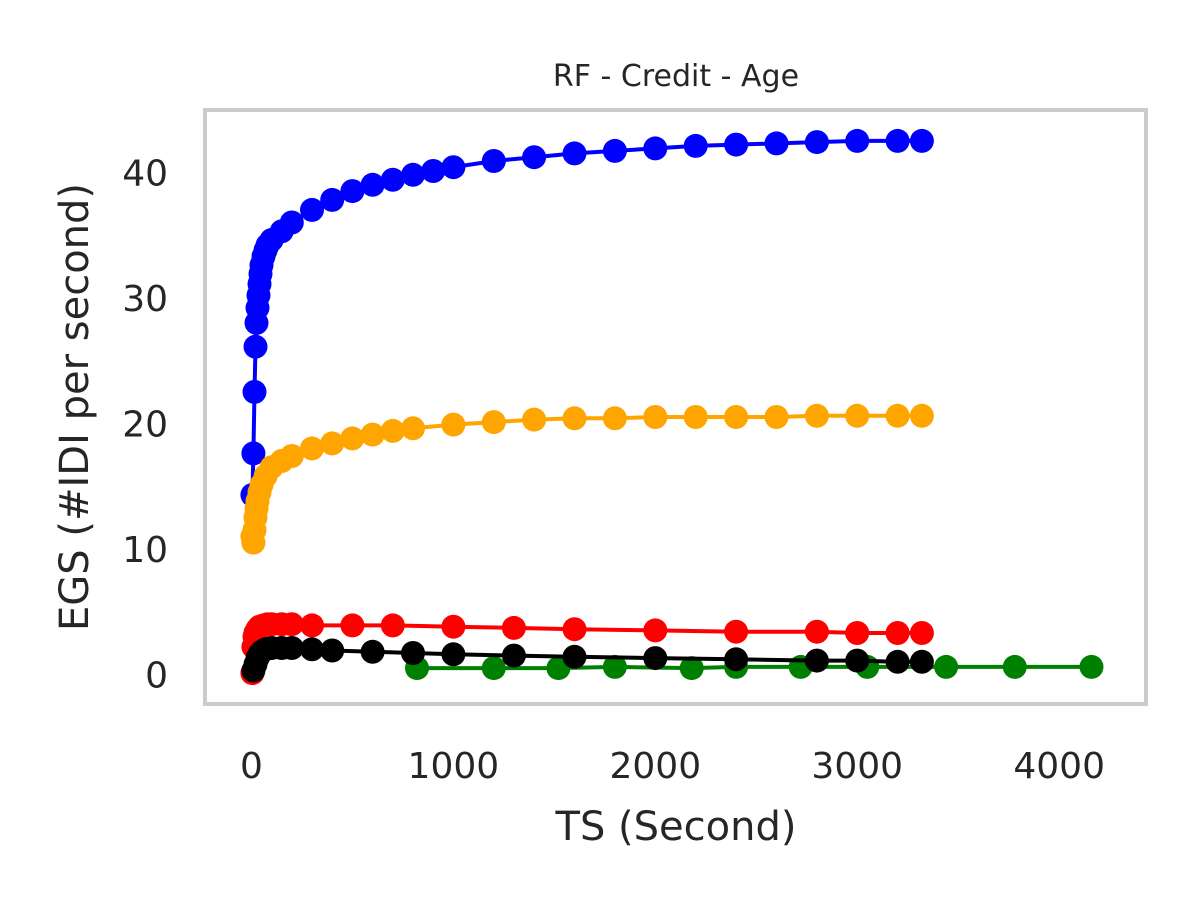 The height and width of the screenshot is (900, 1200). What do you see at coordinates (251, 766) in the screenshot?
I see `x-tick-label: 0` at bounding box center [251, 766].